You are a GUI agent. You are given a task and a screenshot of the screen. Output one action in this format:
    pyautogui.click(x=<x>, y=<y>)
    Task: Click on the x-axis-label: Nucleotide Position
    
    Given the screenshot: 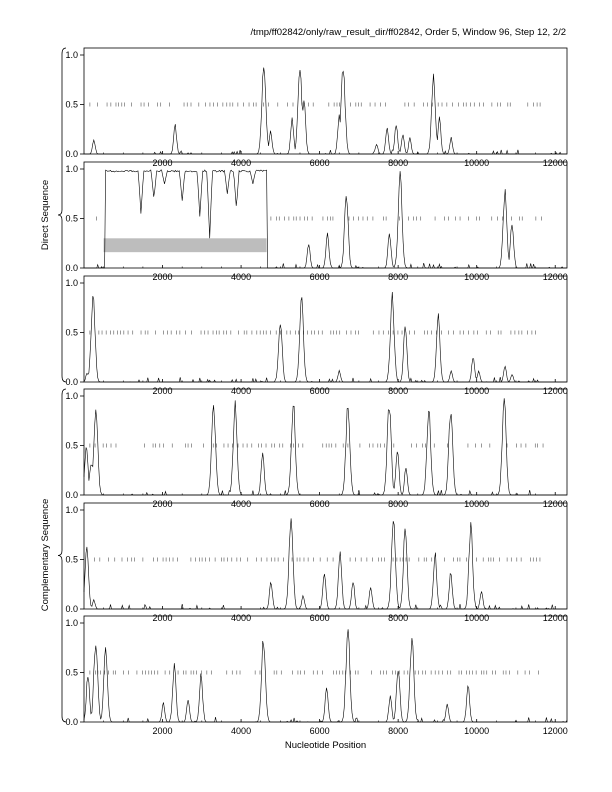 What is the action you would take?
    pyautogui.click(x=325, y=745)
    